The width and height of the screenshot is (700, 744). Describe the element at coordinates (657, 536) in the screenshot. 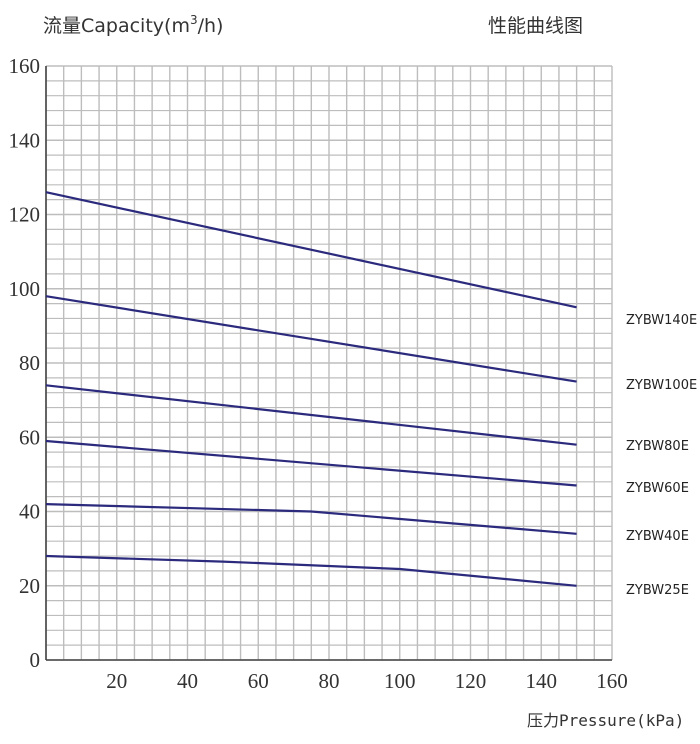

I see `series-label-zybw40e: ZYBW40E` at that location.